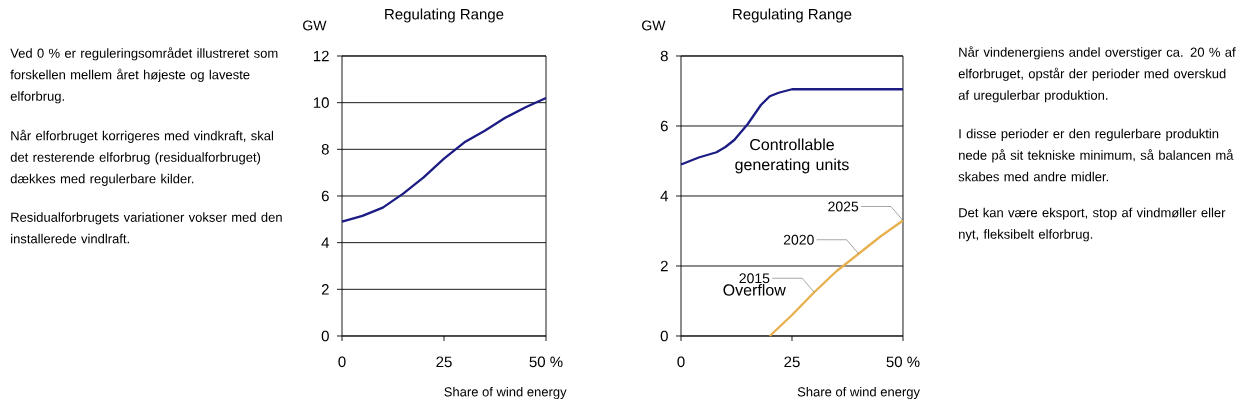 This screenshot has height=403, width=1240. Describe the element at coordinates (792, 156) in the screenshot. I see `series-label: Controllable generating units` at that location.